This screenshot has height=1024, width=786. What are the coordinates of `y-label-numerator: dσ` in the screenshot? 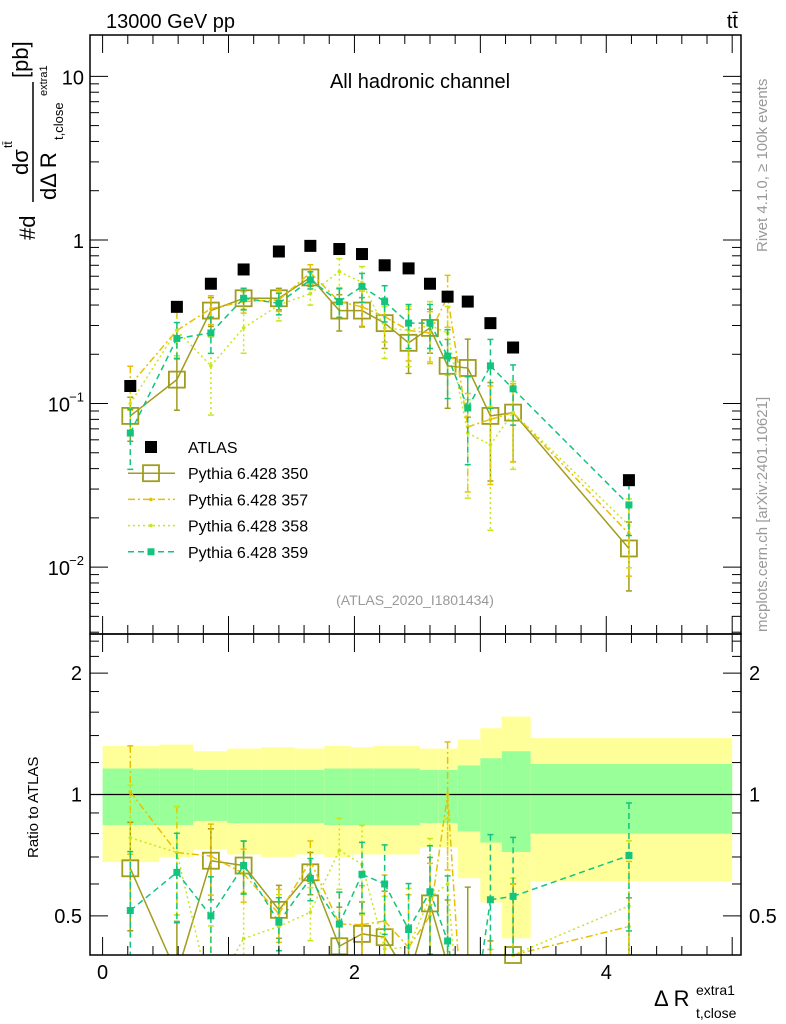 It's located at (20, 162).